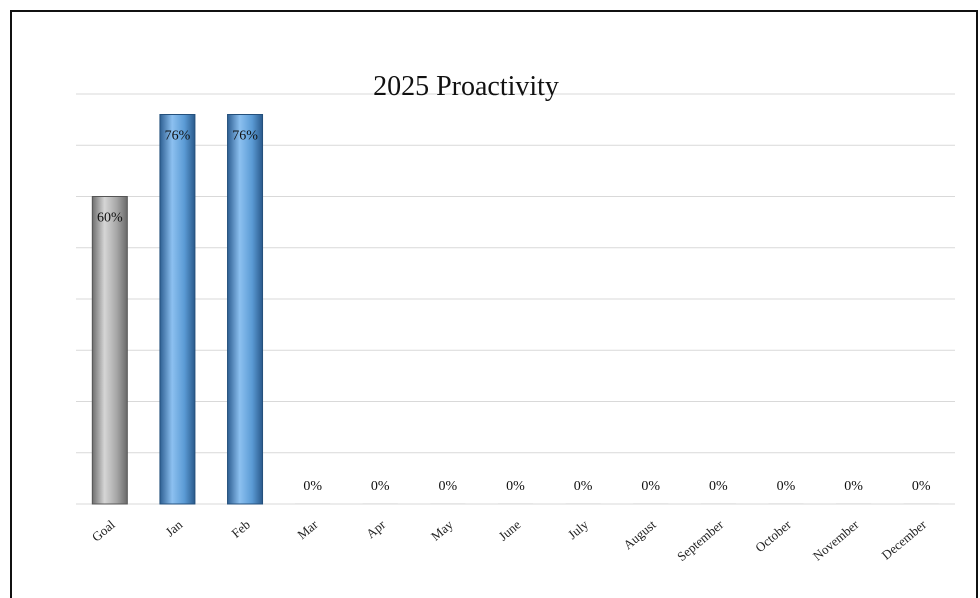  I want to click on value-label-november: 0%, so click(853, 486).